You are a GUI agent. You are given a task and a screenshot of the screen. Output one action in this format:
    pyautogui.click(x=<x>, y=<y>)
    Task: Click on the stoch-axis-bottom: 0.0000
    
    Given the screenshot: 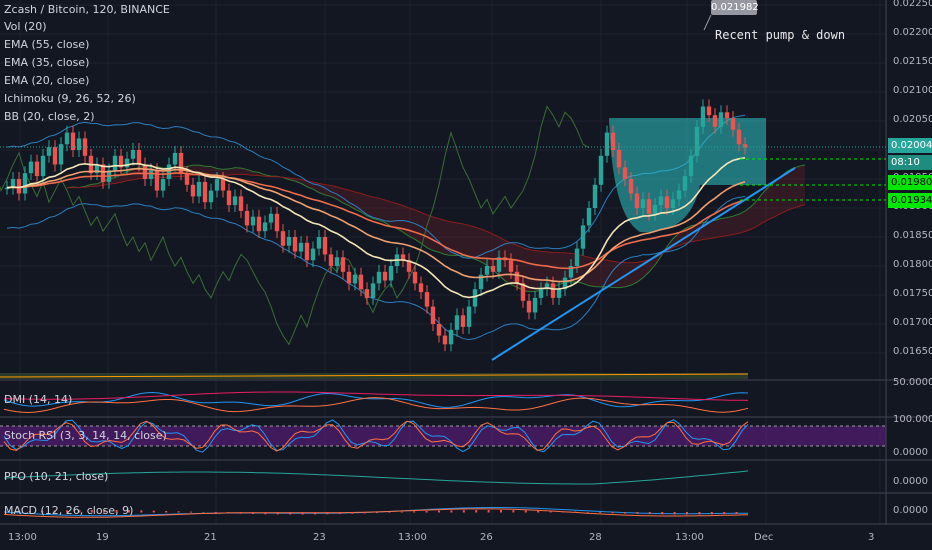 What is the action you would take?
    pyautogui.click(x=910, y=452)
    